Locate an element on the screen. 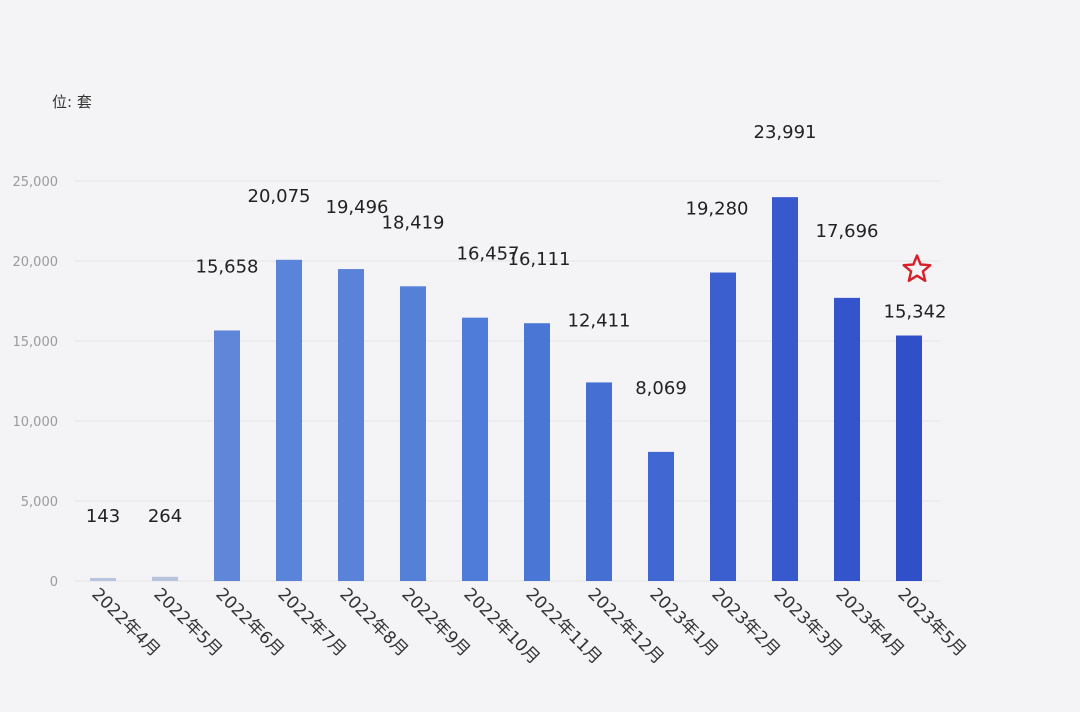 This screenshot has width=1080, height=712. data-label: 18,419 is located at coordinates (413, 222).